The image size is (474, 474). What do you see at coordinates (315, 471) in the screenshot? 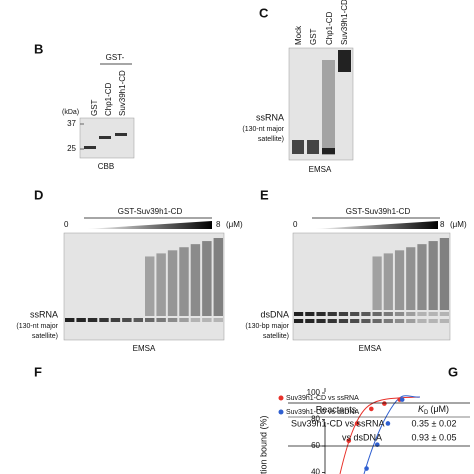
I see `y-tick-label: 40` at bounding box center [315, 471].